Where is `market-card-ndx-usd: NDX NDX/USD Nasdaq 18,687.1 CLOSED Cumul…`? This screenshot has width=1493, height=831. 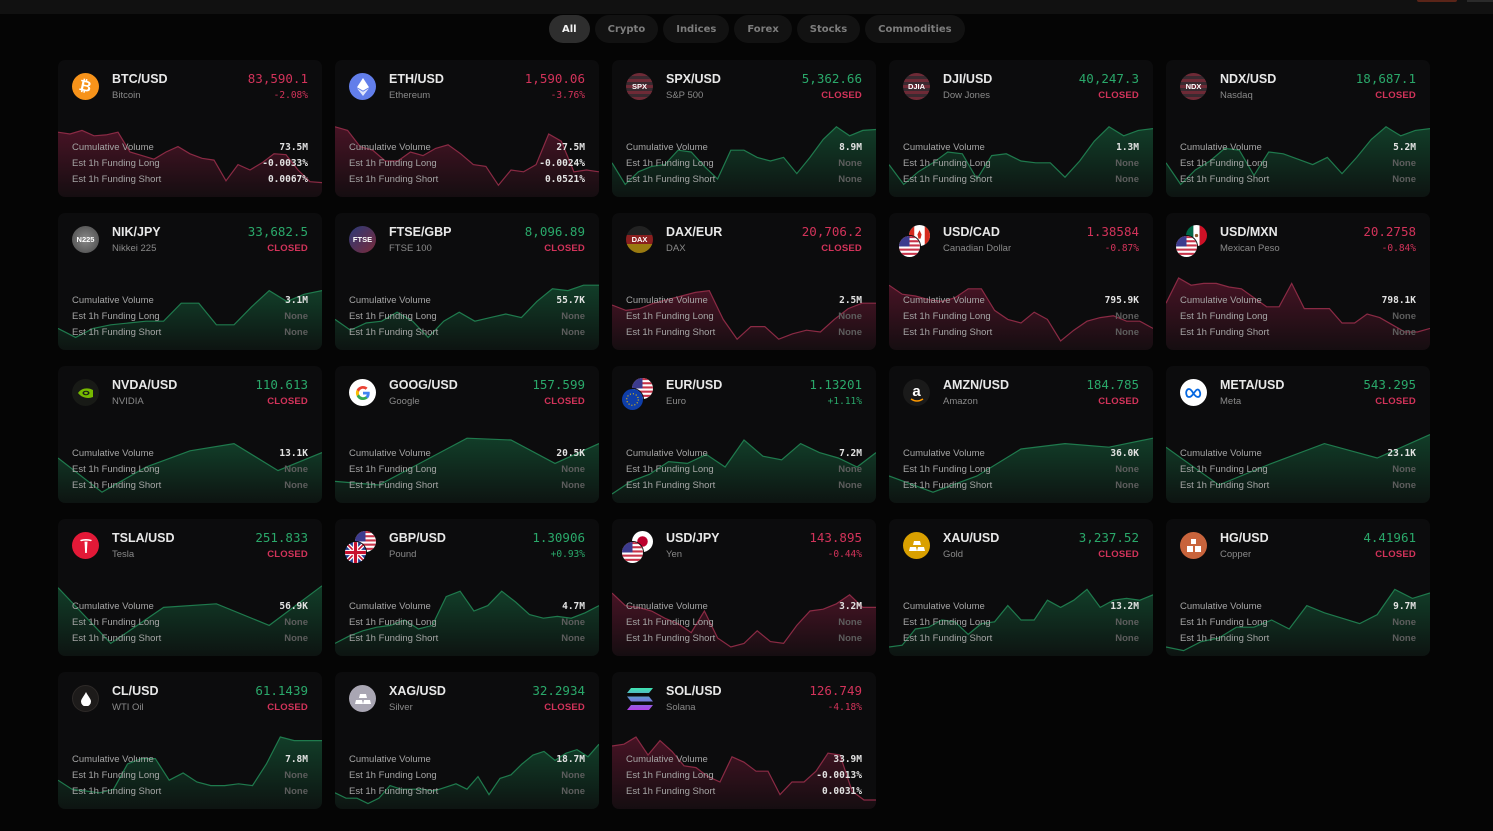
market-card-ndx-usd: NDX NDX/USD Nasdaq 18,687.1 CLOSED Cumul… is located at coordinates (1298, 128).